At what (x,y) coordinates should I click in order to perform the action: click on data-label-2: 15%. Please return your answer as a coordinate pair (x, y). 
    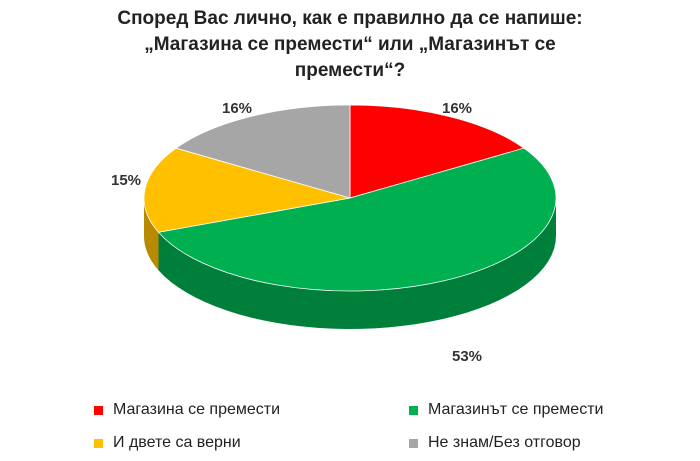
    Looking at the image, I should click on (126, 180).